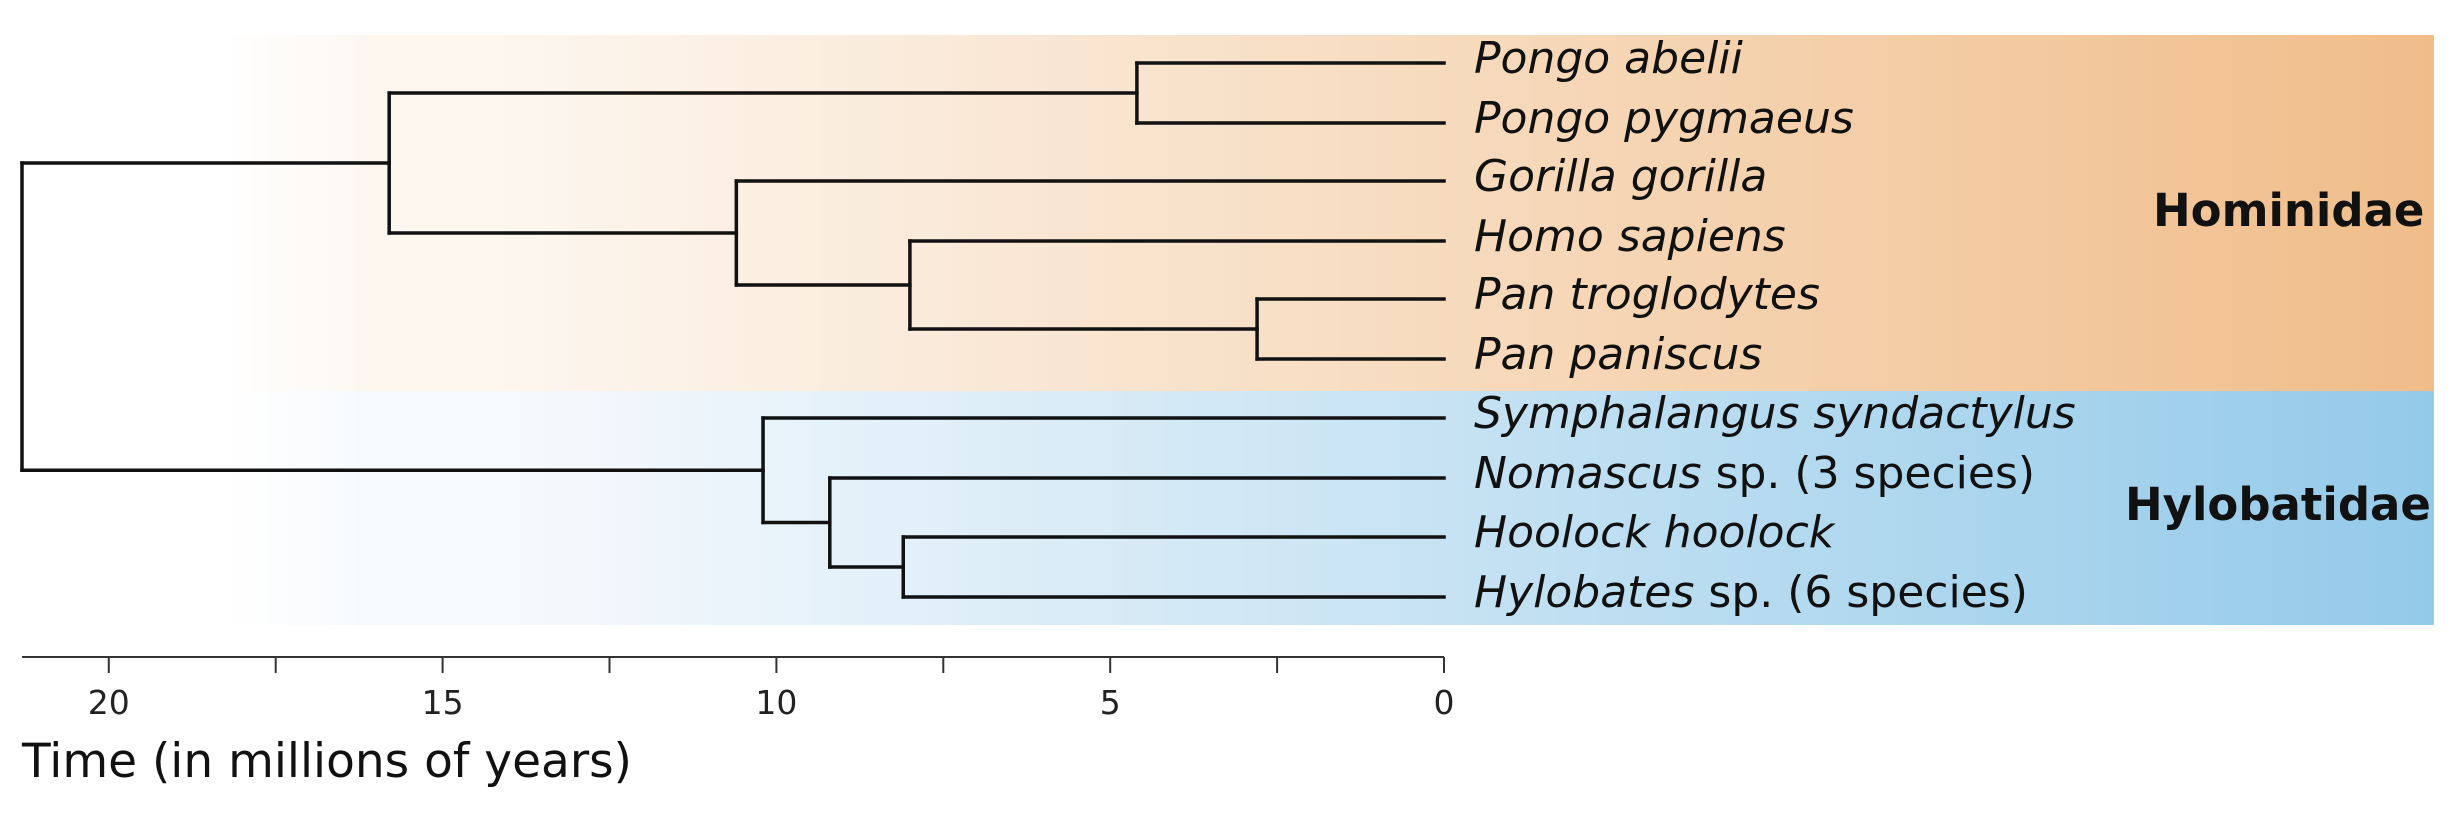  I want to click on time-axis, so click(733, 664).